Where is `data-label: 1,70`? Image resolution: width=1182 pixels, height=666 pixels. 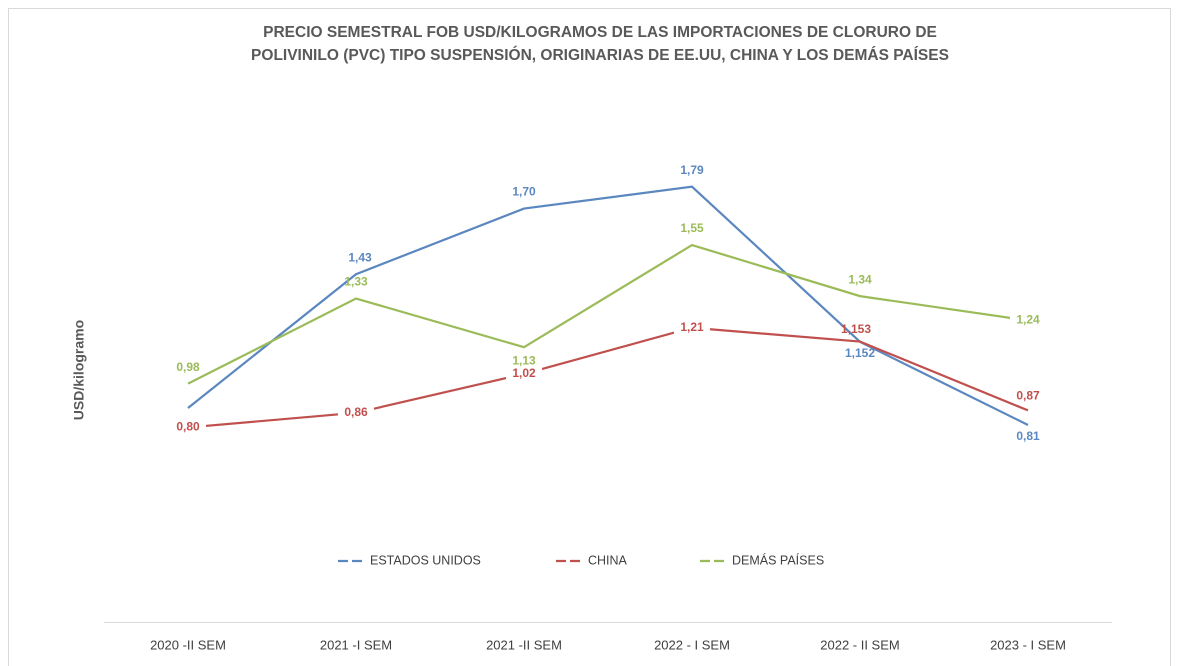
data-label: 1,70 is located at coordinates (524, 192).